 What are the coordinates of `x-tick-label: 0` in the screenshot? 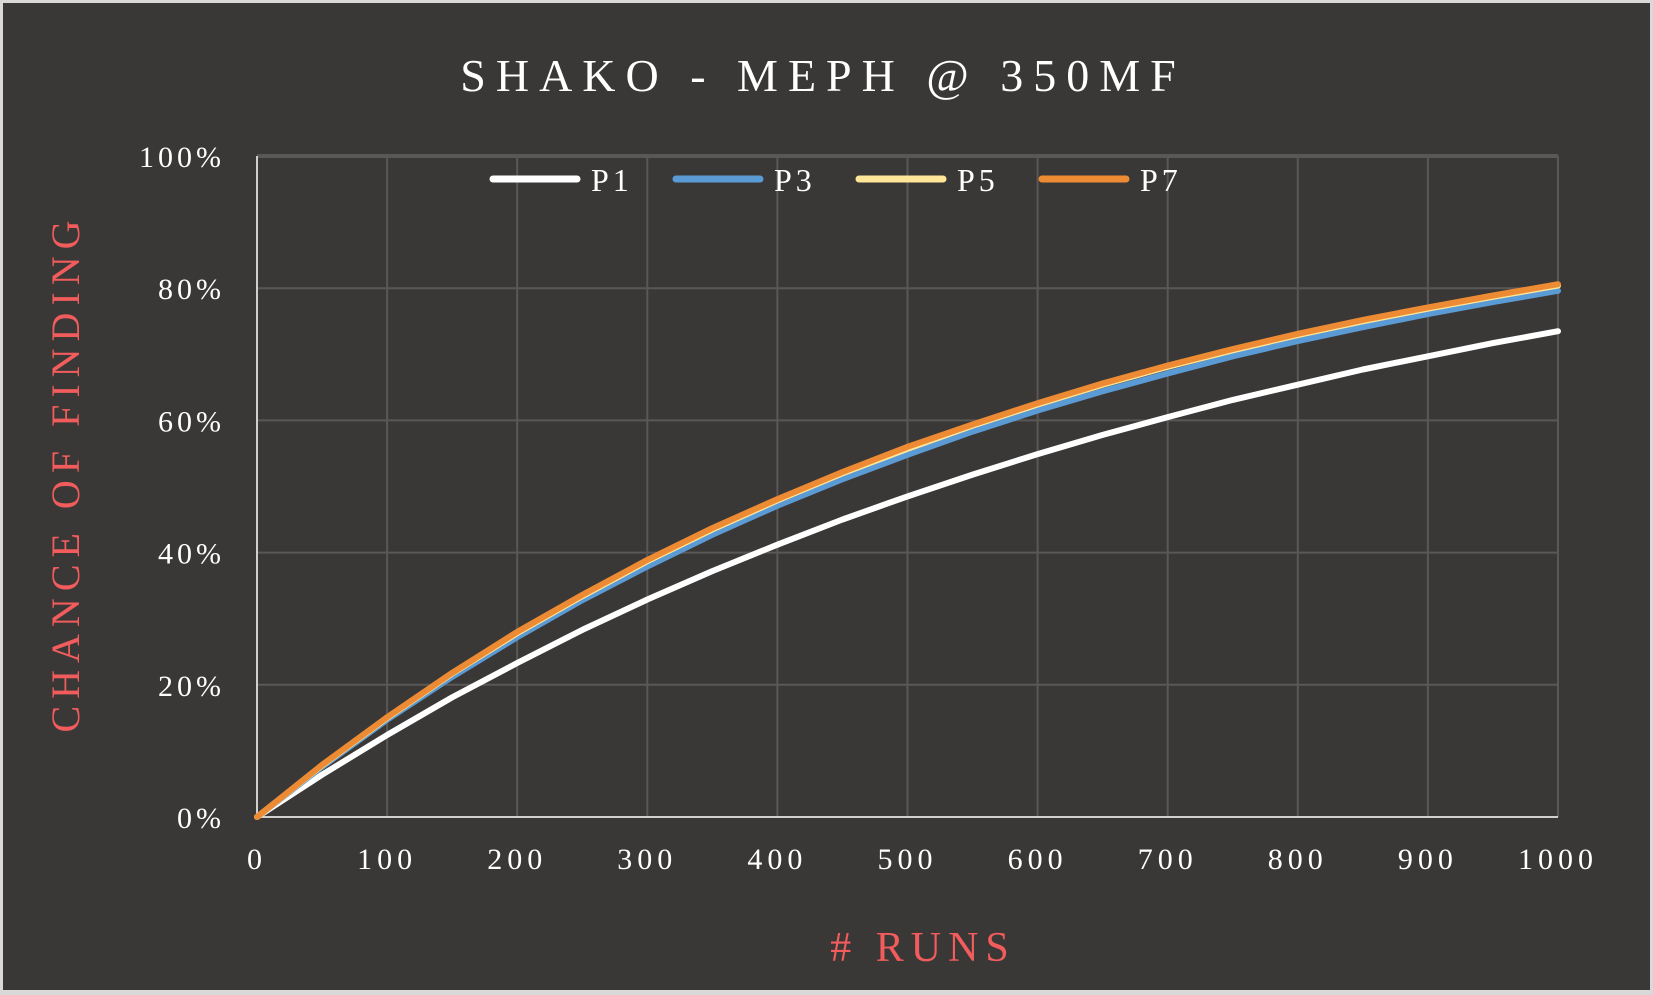 It's located at (257, 859).